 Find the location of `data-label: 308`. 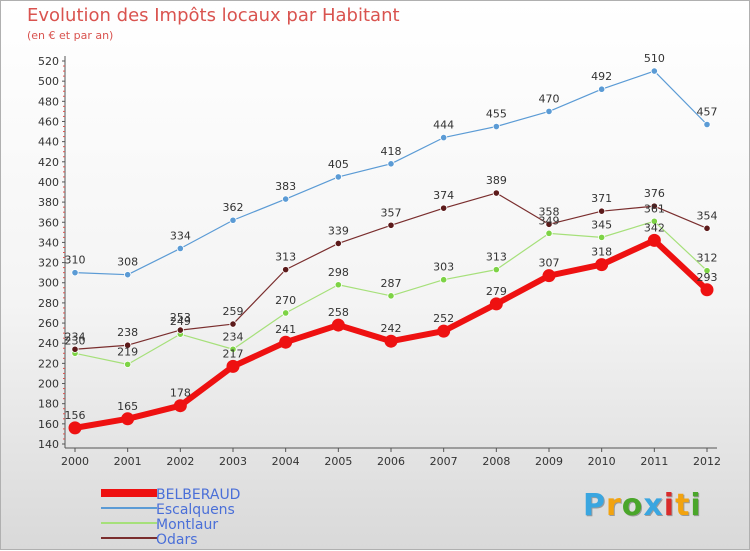

data-label: 308 is located at coordinates (127, 262).